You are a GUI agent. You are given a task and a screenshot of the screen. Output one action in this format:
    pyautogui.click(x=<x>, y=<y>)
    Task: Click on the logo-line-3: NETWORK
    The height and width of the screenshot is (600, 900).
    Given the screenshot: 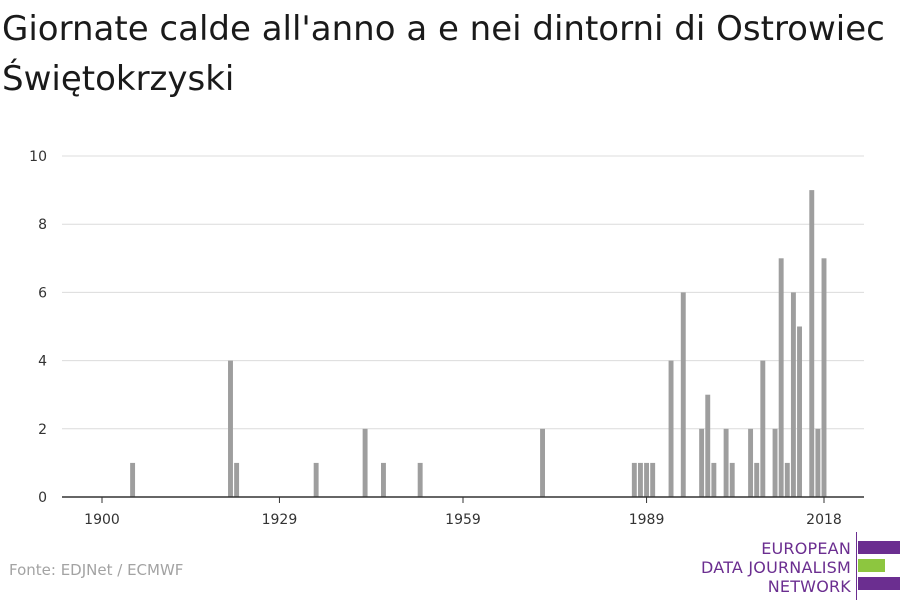 What is the action you would take?
    pyautogui.click(x=809, y=586)
    